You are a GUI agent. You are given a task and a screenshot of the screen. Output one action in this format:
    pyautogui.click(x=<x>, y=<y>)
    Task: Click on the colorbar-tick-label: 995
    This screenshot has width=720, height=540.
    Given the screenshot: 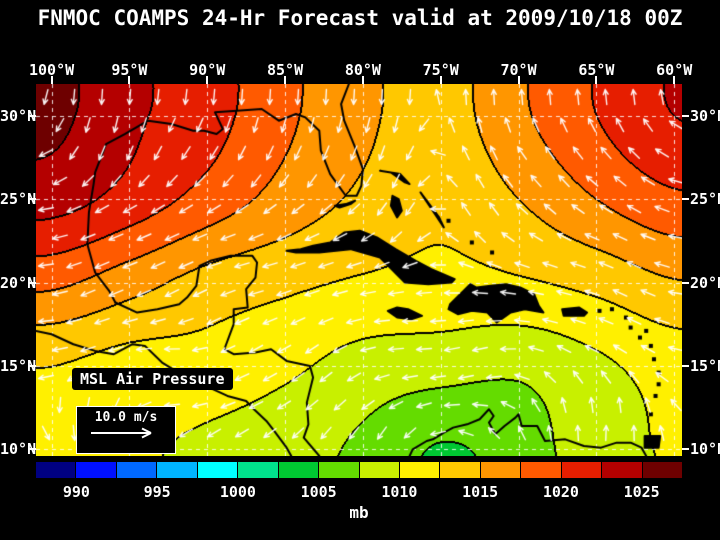 What is the action you would take?
    pyautogui.click(x=157, y=492)
    